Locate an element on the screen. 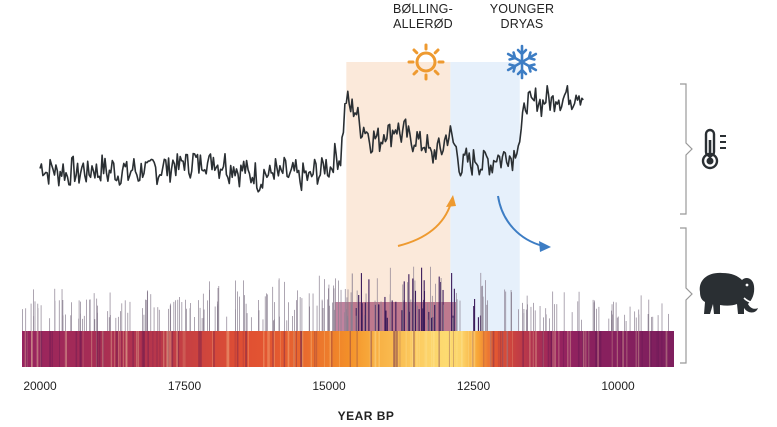 Image resolution: width=777 pixels, height=427 pixels. x-axis: 20000 17500 15000 12500 10000 is located at coordinates (329, 386).